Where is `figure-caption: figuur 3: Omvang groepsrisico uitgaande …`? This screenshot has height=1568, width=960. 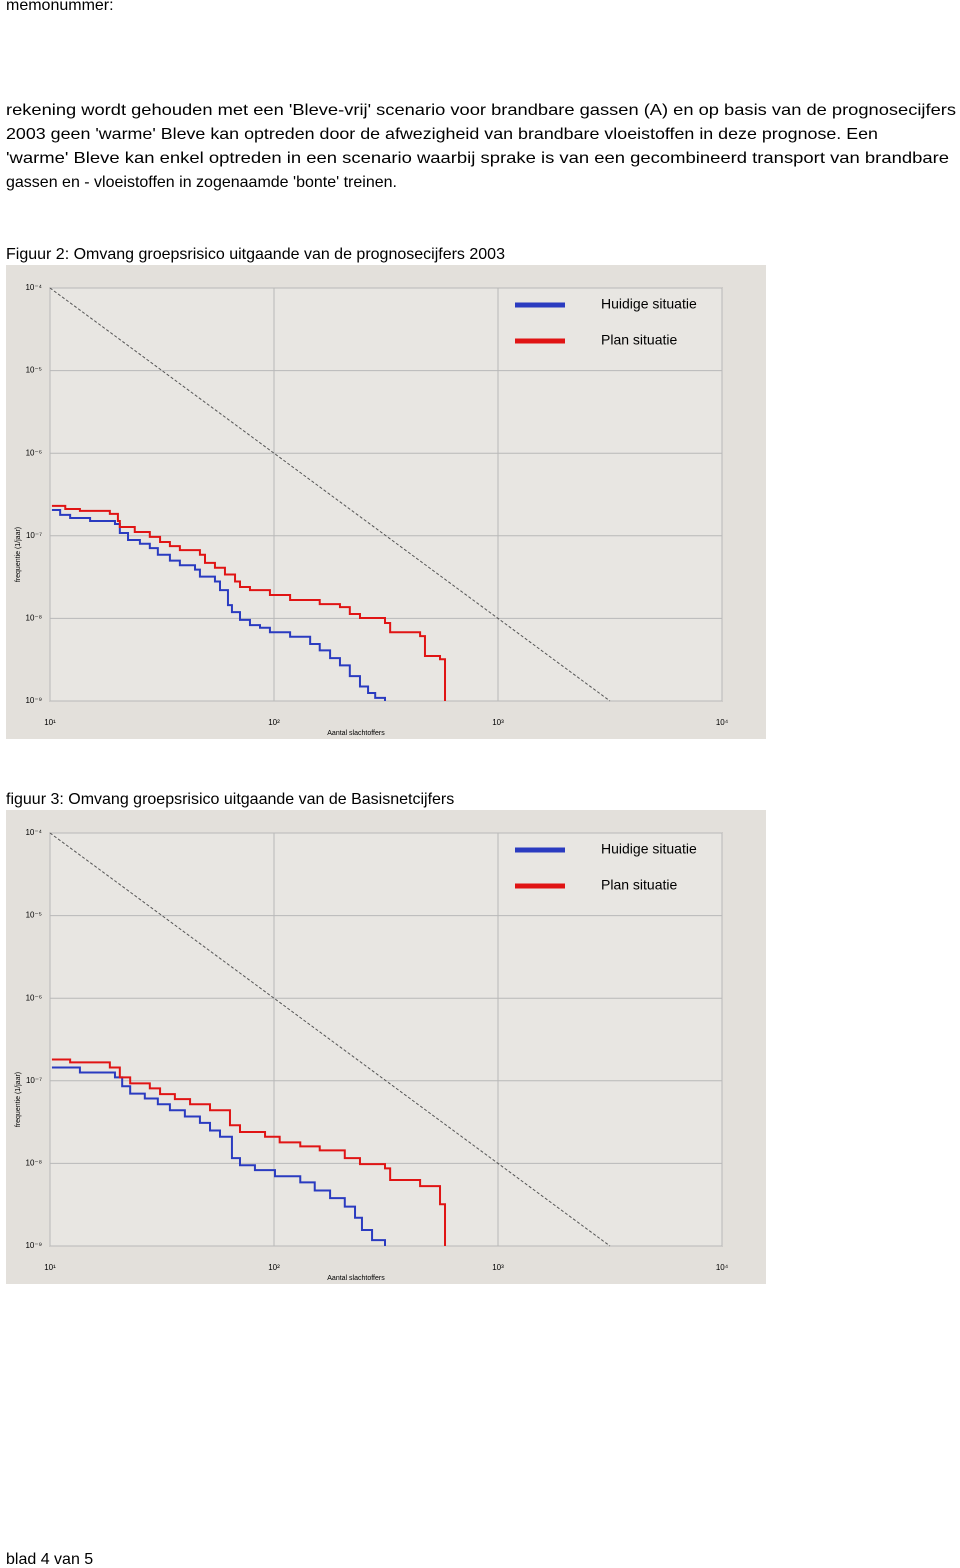 figure-caption: figuur 3: Omvang groepsrisico uitgaande … is located at coordinates (230, 799).